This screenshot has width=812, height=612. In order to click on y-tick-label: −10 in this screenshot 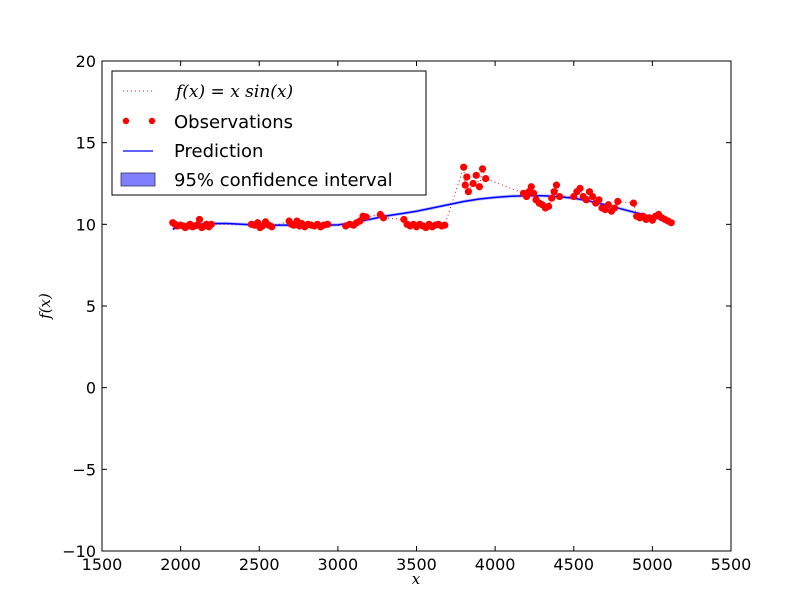, I will do `click(79, 551)`.